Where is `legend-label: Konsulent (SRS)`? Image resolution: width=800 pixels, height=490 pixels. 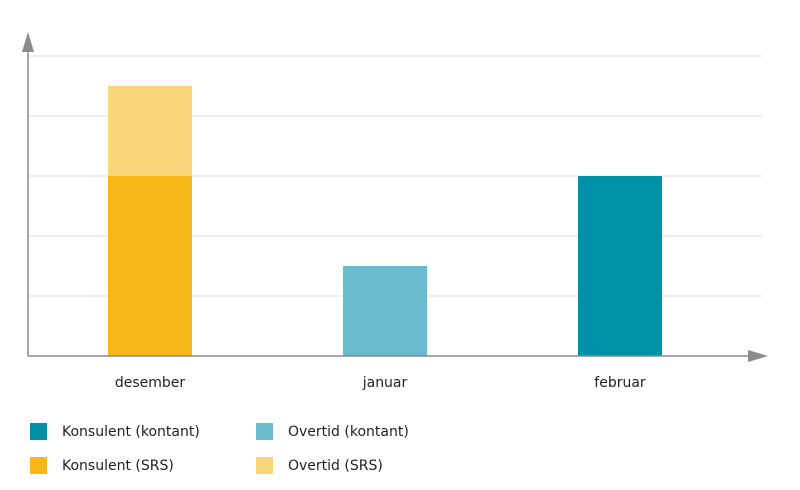
legend-label: Konsulent (SRS) is located at coordinates (118, 466).